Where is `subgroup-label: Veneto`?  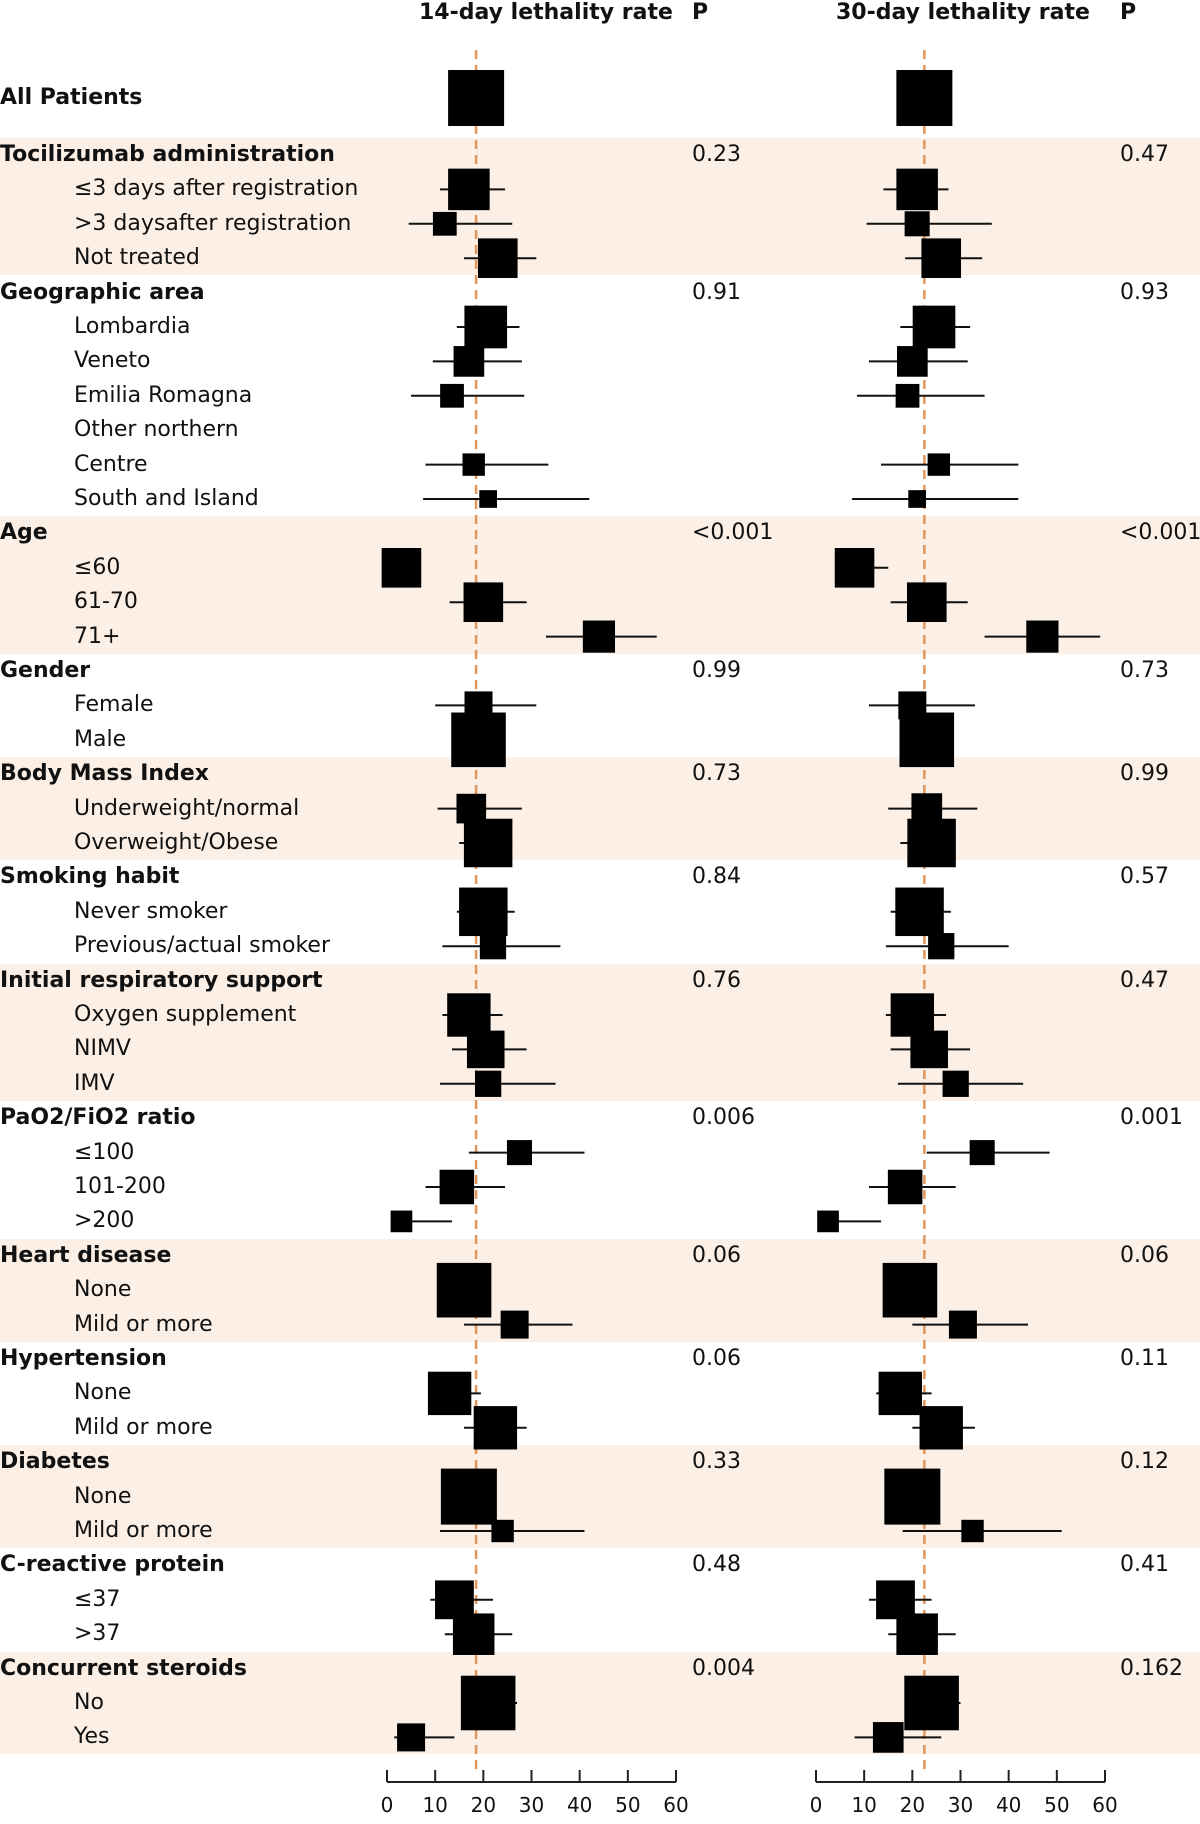 subgroup-label: Veneto is located at coordinates (112, 361).